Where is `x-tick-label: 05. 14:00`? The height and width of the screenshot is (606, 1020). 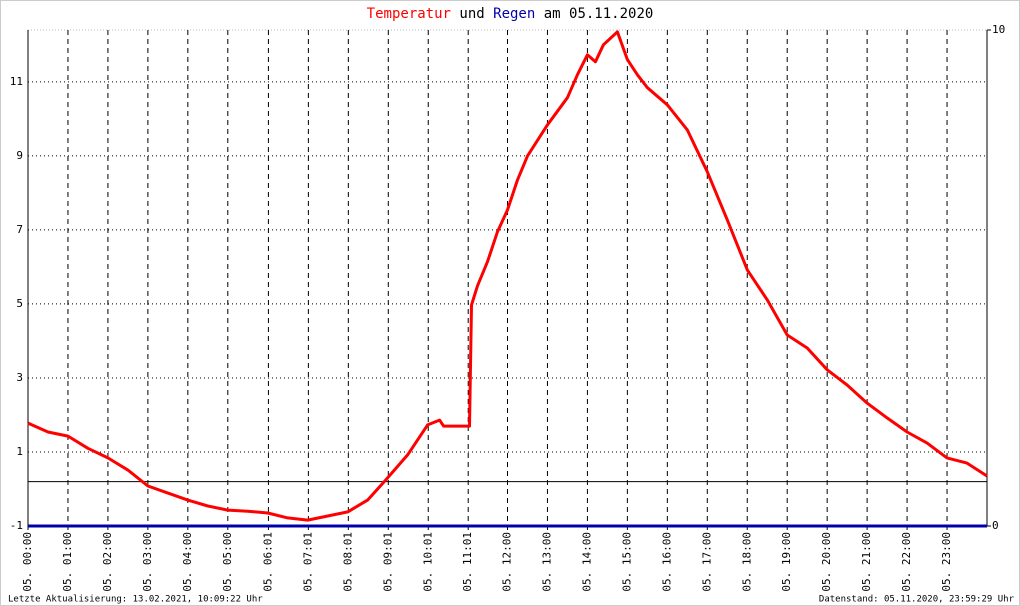
x-tick-label: 05. 14:00 is located at coordinates (586, 562).